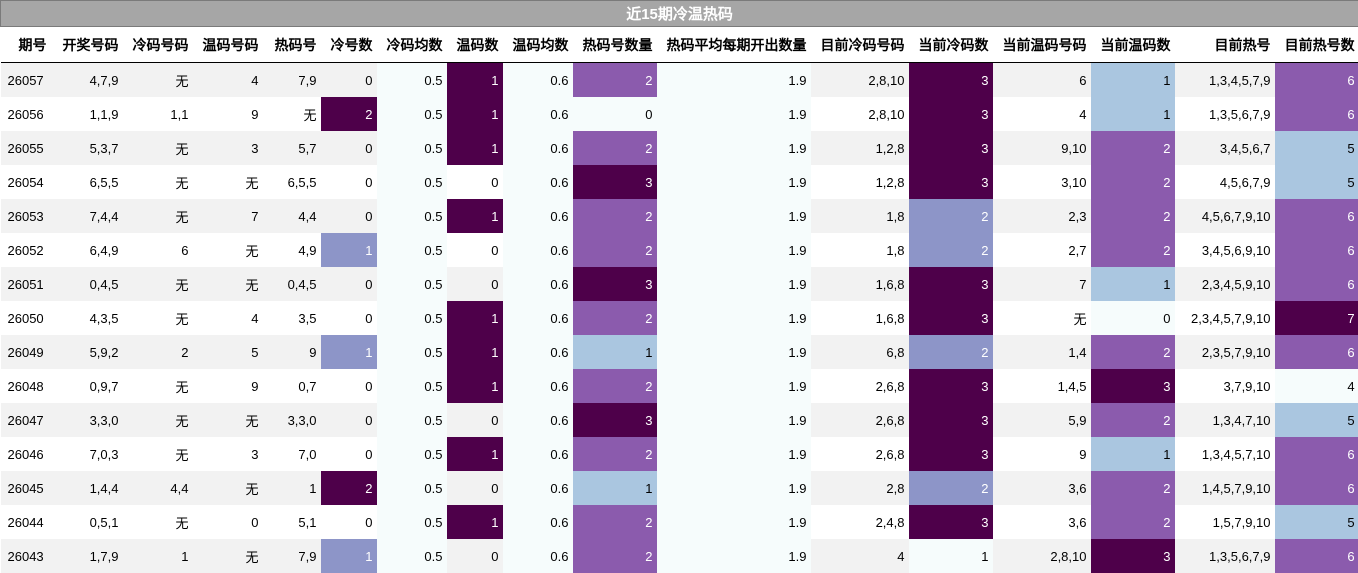 The height and width of the screenshot is (573, 1358). I want to click on current-warm-count-cell: 2, so click(1133, 522).